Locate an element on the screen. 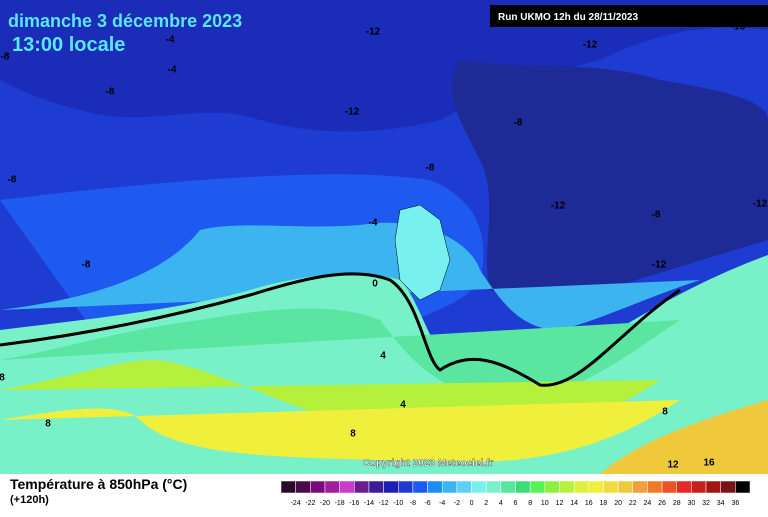 This screenshot has height=517, width=768. legend-label: -20 is located at coordinates (325, 503).